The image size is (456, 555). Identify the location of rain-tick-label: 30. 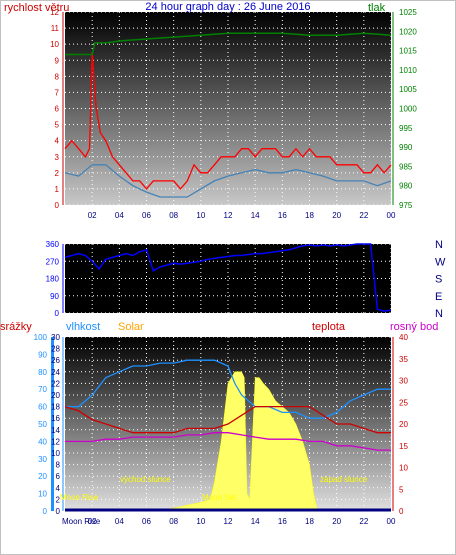
(42, 459).